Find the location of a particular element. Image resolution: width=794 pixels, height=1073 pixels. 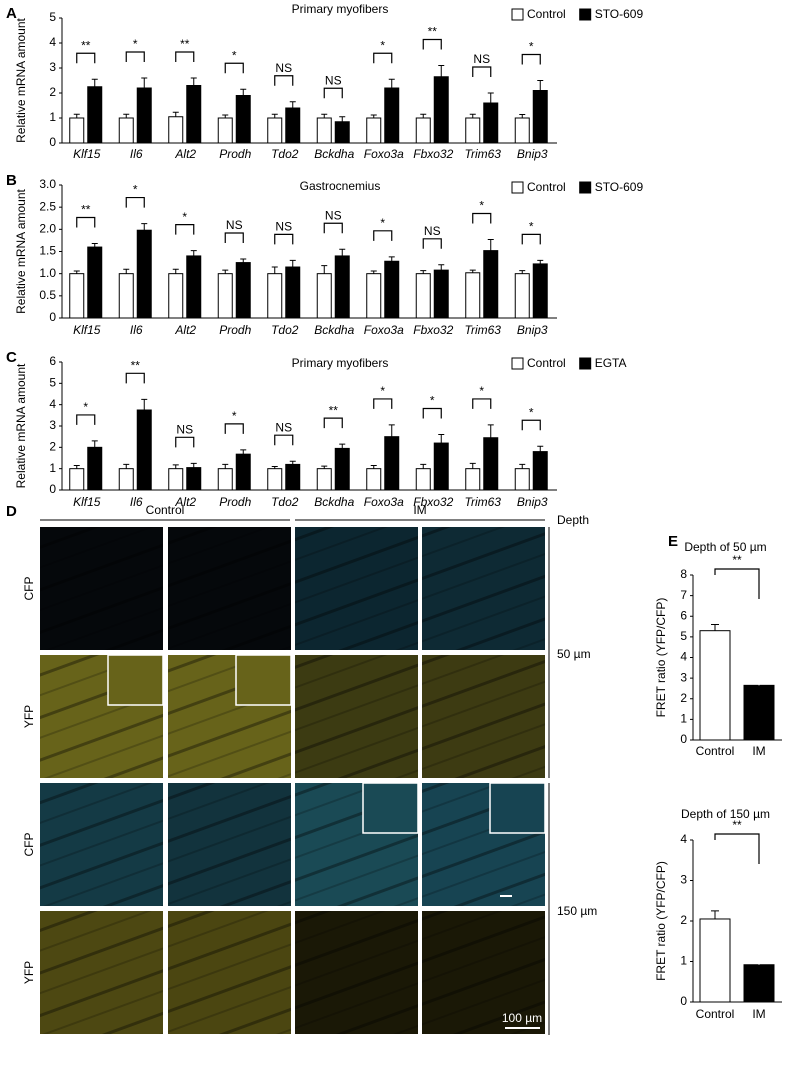

x-tick-label: Prodh is located at coordinates (235, 502).